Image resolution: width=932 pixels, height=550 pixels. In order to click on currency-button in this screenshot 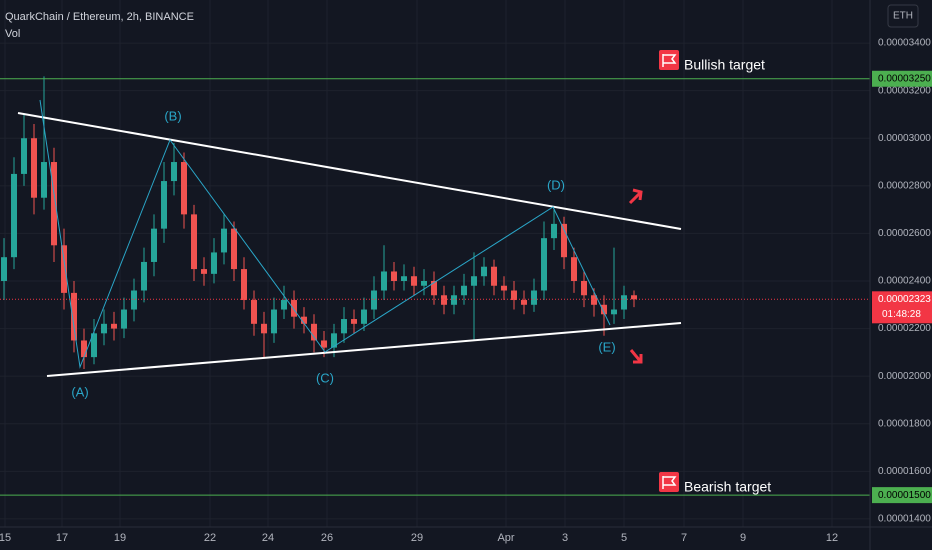, I will do `click(903, 16)`.